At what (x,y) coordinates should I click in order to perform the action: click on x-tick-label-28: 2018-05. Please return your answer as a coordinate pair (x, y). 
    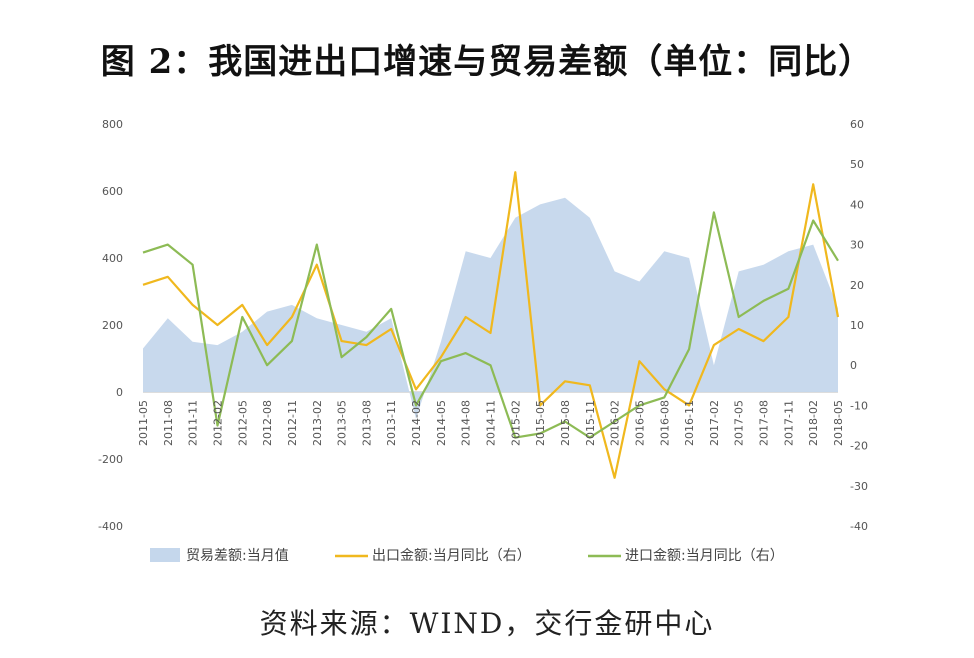
    Looking at the image, I should click on (838, 423).